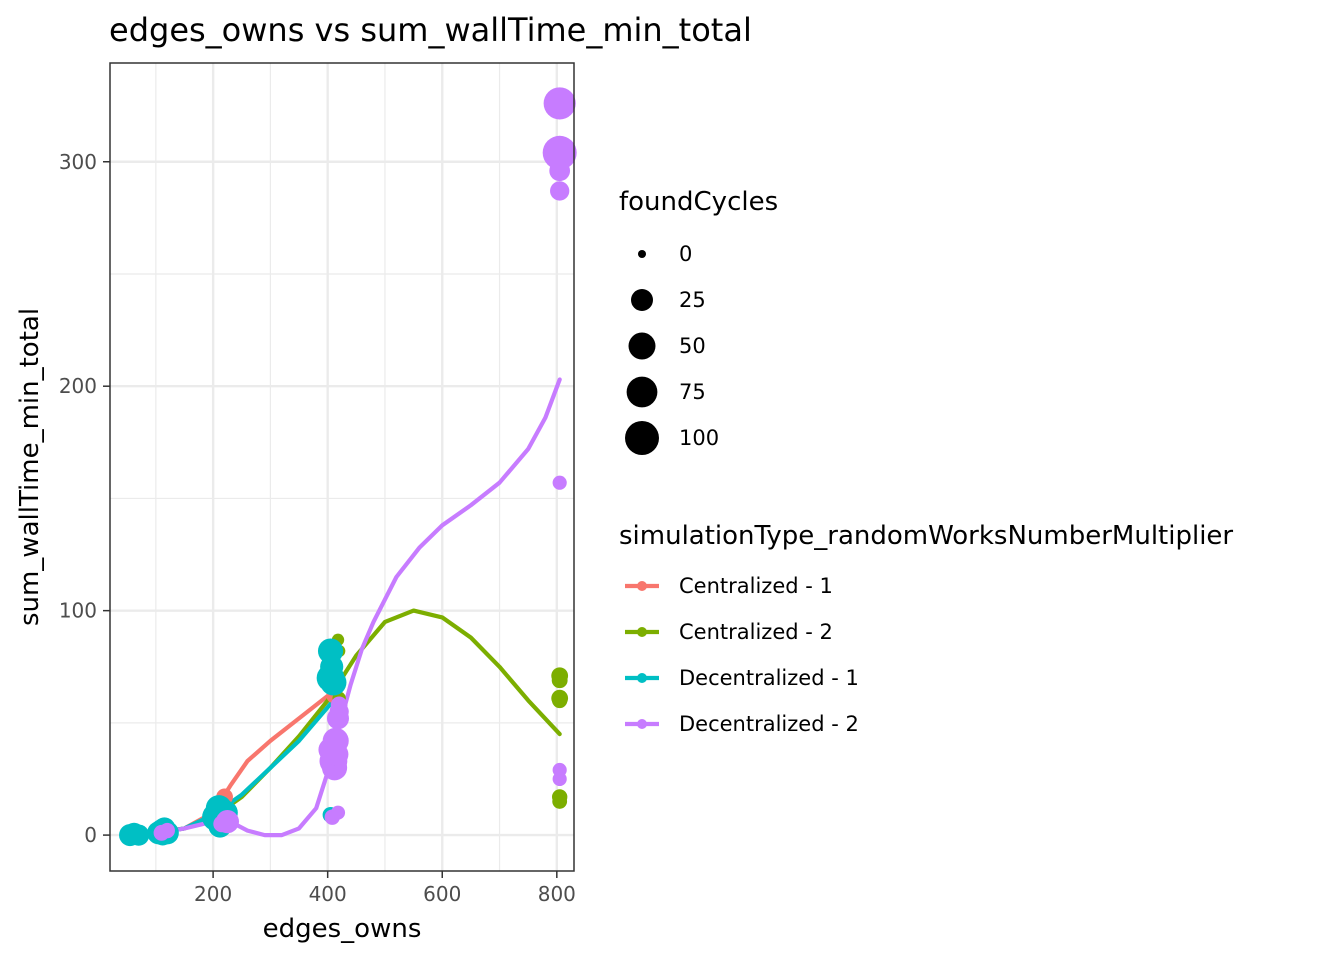  Describe the element at coordinates (78, 611) in the screenshot. I see `y-tick-label: 100` at that location.